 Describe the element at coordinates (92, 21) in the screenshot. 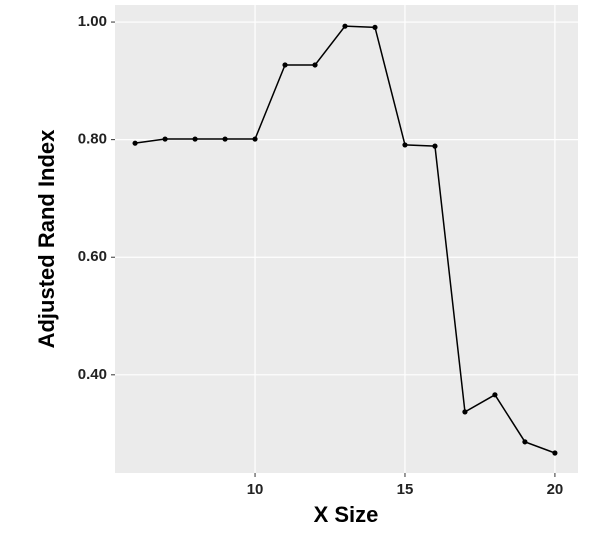

I see `y-tick-label: 1.00` at that location.